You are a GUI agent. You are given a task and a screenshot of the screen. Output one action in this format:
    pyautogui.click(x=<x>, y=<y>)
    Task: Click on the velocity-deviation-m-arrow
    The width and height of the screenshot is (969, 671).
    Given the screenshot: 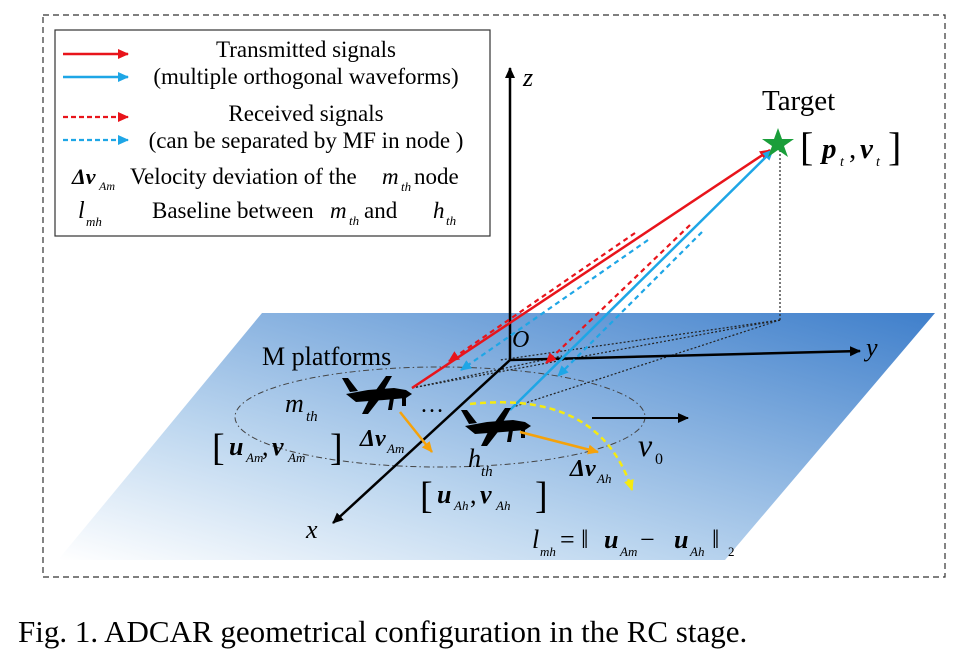 What is the action you would take?
    pyautogui.click(x=416, y=432)
    